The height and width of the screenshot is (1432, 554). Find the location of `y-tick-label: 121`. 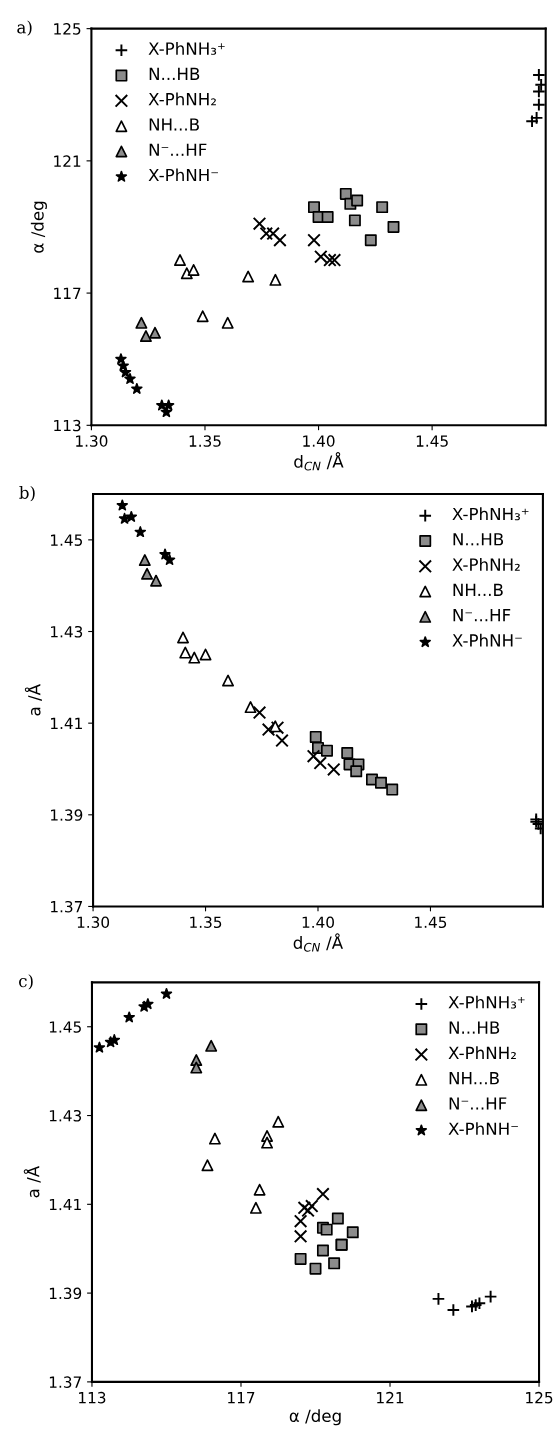

y-tick-label: 121 is located at coordinates (67, 161).